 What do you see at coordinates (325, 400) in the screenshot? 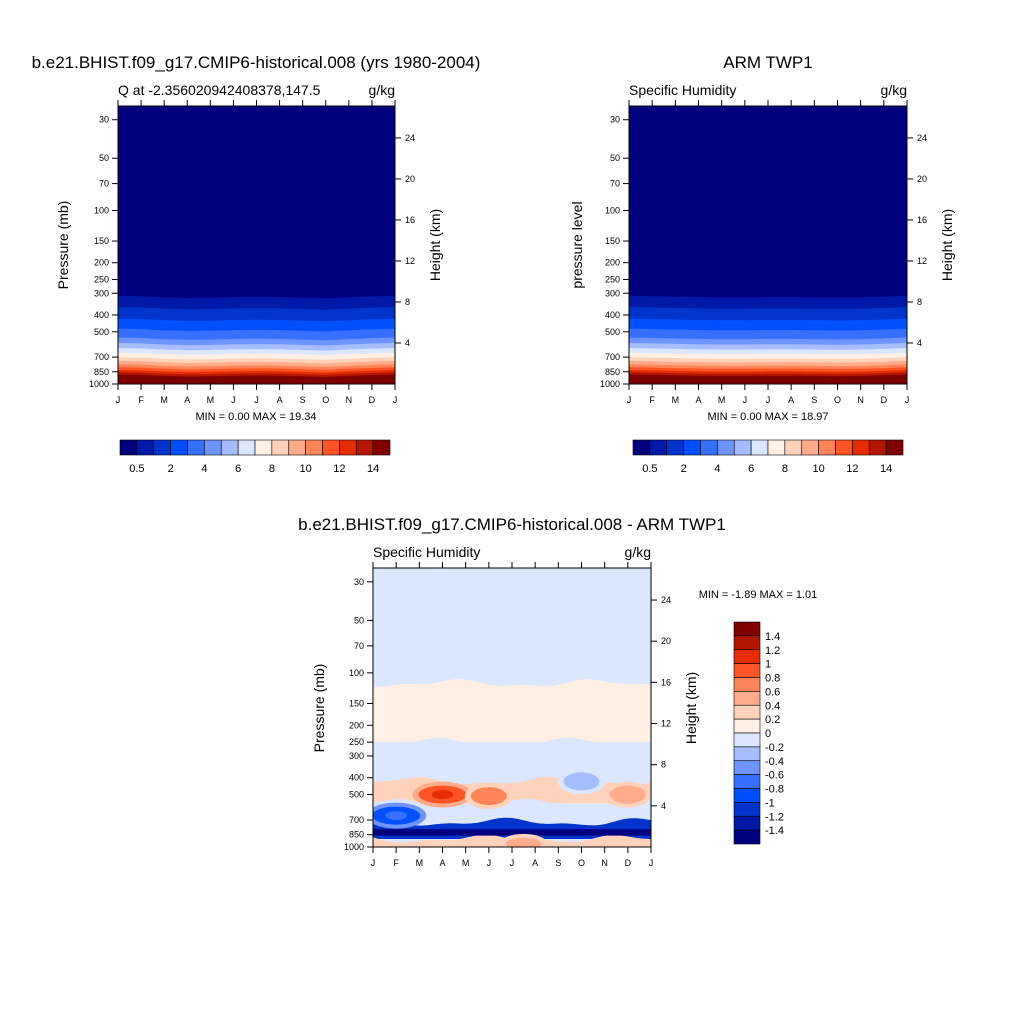
I see `panel-model-xtick-label: O` at bounding box center [325, 400].